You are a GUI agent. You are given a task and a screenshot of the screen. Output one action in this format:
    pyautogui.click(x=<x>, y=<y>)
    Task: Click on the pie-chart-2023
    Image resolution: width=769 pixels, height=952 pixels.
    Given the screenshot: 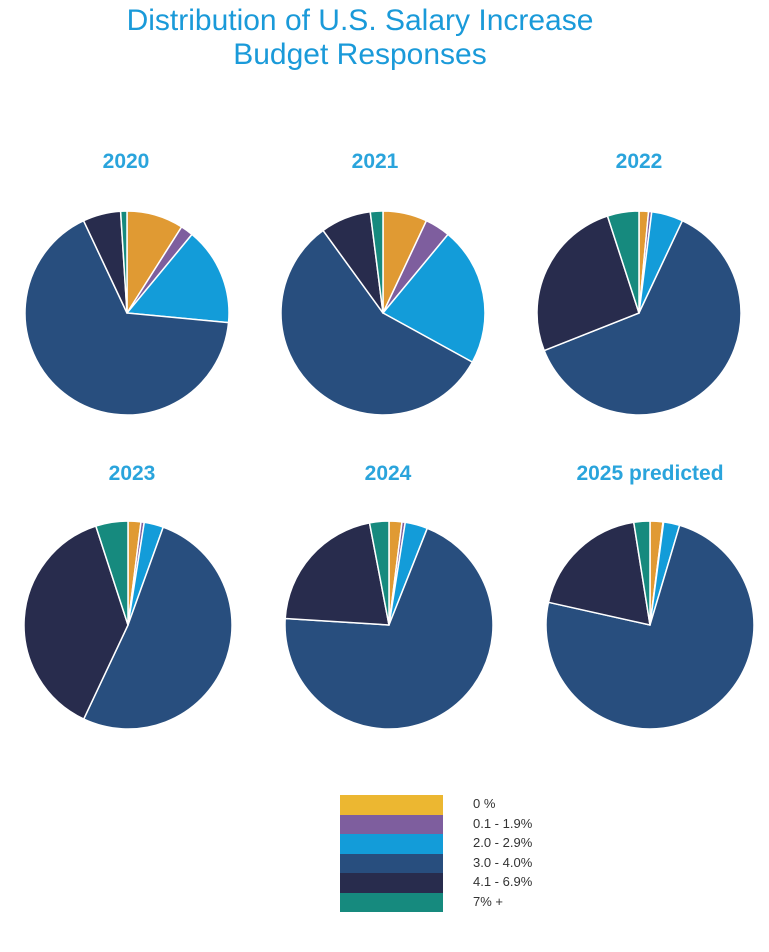 What is the action you would take?
    pyautogui.click(x=128, y=625)
    